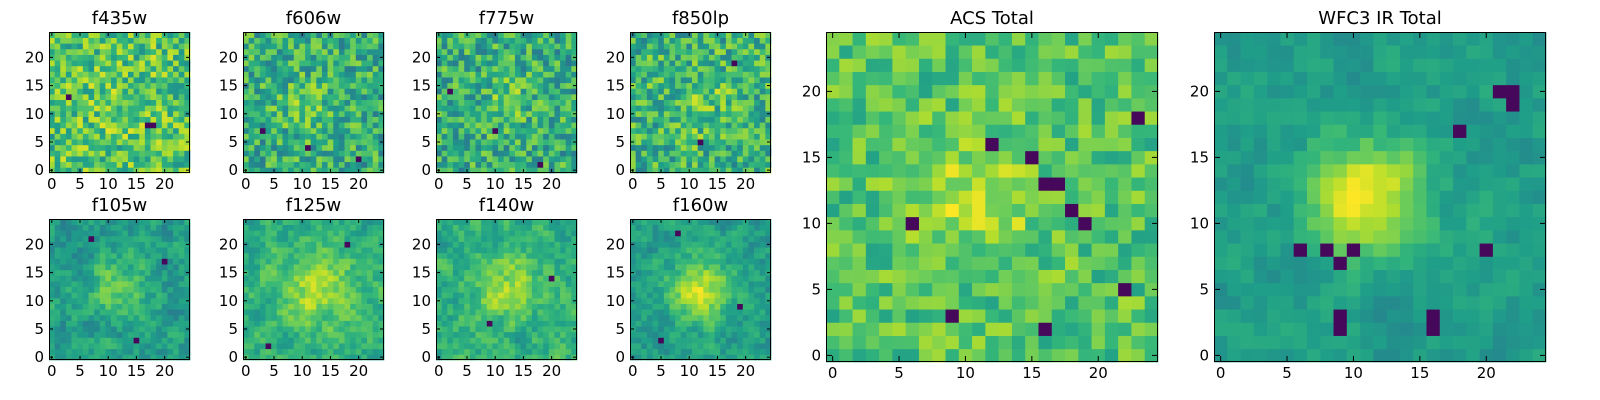 This screenshot has width=1600, height=400. I want to click on panel-title: f850lp, so click(700, 18).